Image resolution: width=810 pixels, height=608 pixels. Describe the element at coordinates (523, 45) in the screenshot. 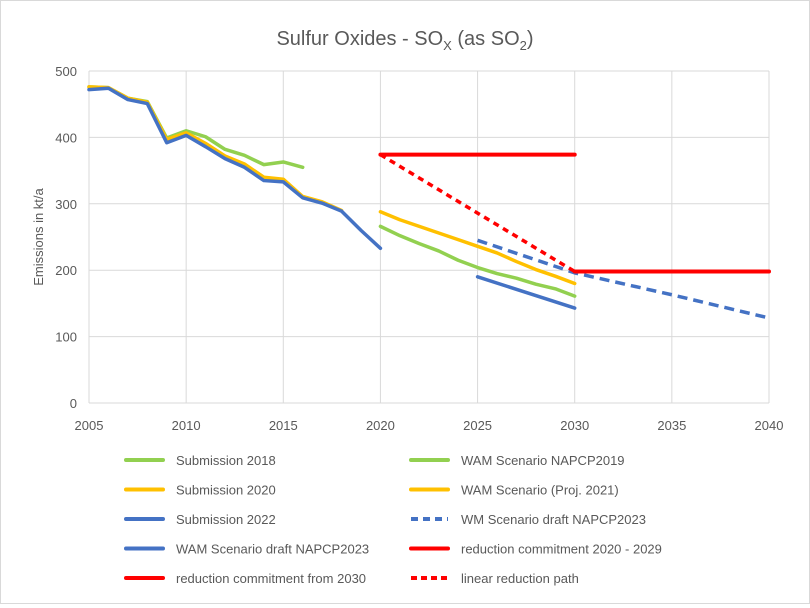

I see `title-part: 2` at that location.